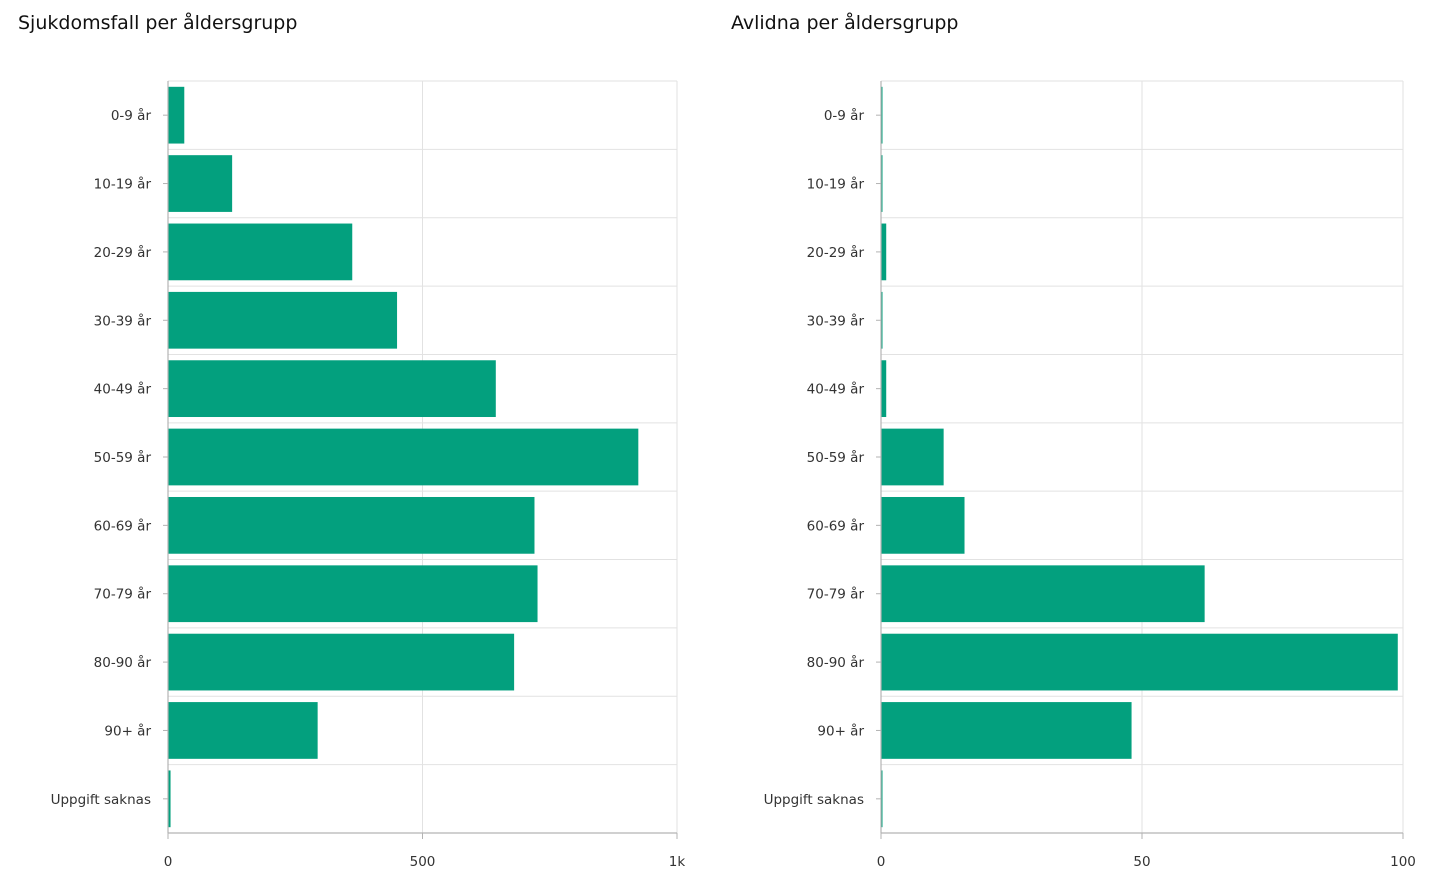  What do you see at coordinates (845, 23) in the screenshot?
I see `chart-title-deaths: Avlidna per åldersgrupp` at bounding box center [845, 23].